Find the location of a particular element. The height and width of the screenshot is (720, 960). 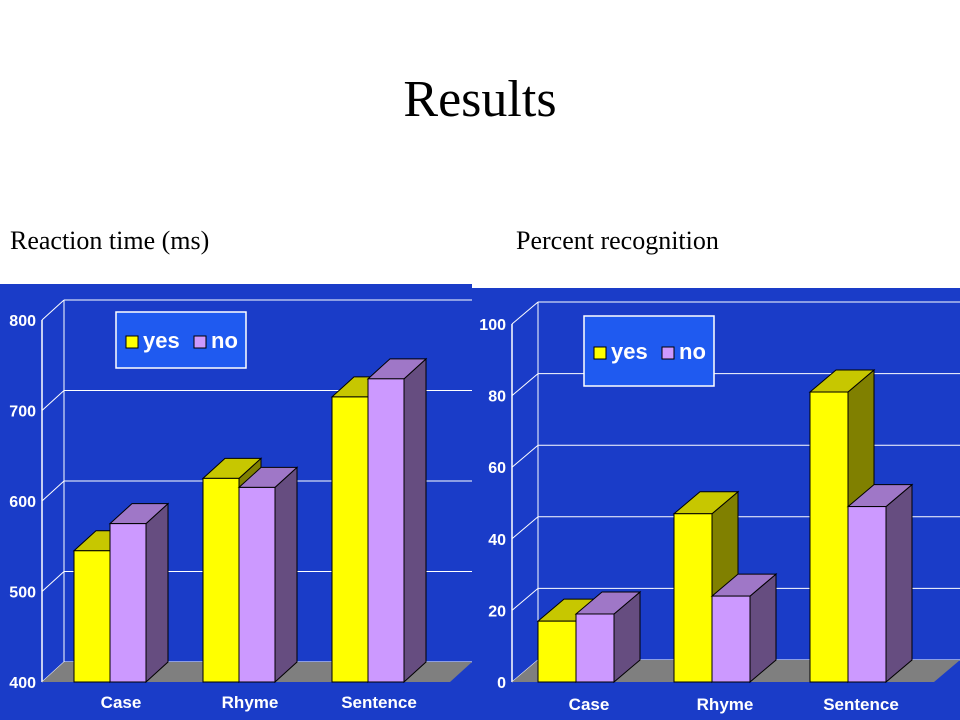

y-tick-label: 100 is located at coordinates (492, 325).